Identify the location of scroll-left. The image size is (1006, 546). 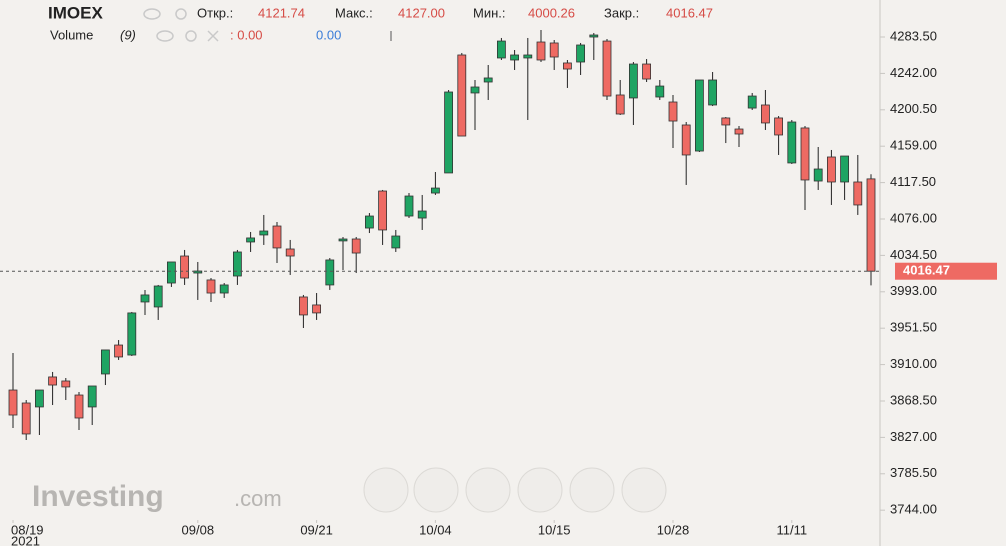
(386, 490).